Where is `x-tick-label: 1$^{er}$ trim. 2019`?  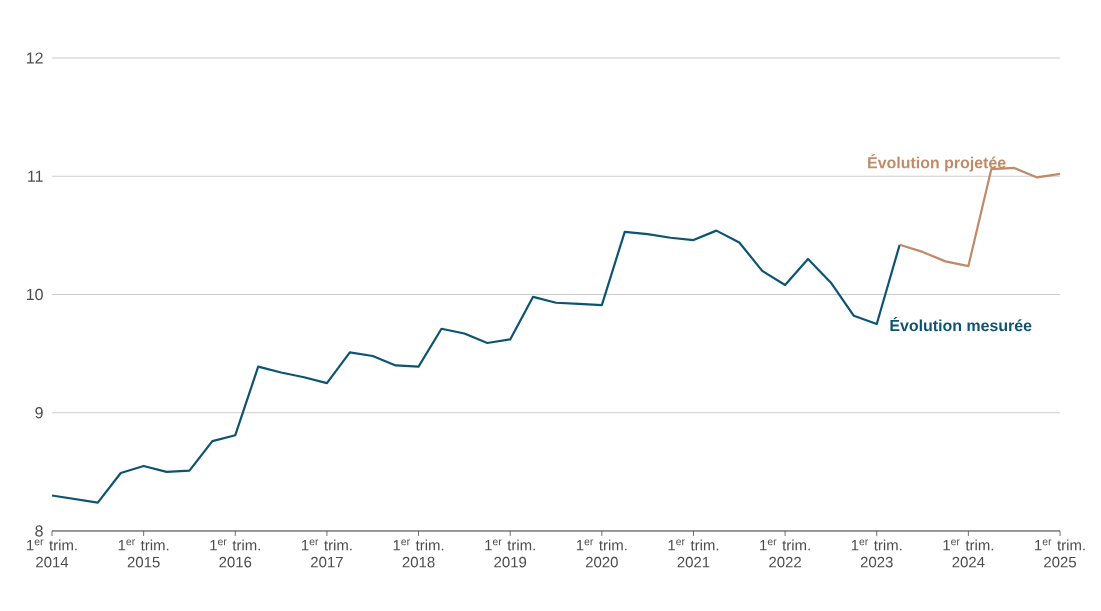
x-tick-label: 1$^{er}$ trim. 2019 is located at coordinates (510, 553).